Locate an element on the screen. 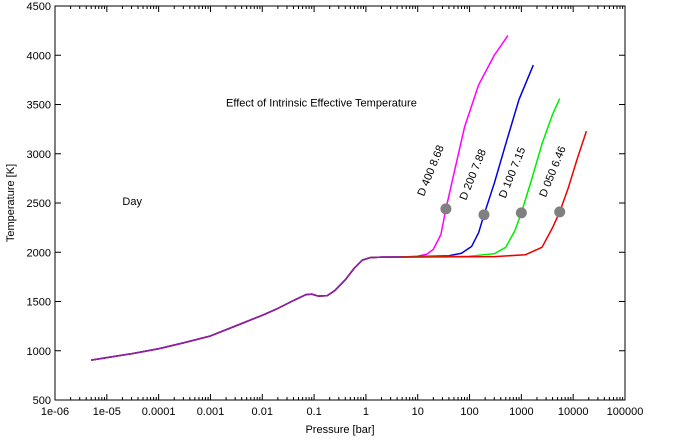 This screenshot has width=678, height=445. x-tick-label: 1e-05 is located at coordinates (107, 412).